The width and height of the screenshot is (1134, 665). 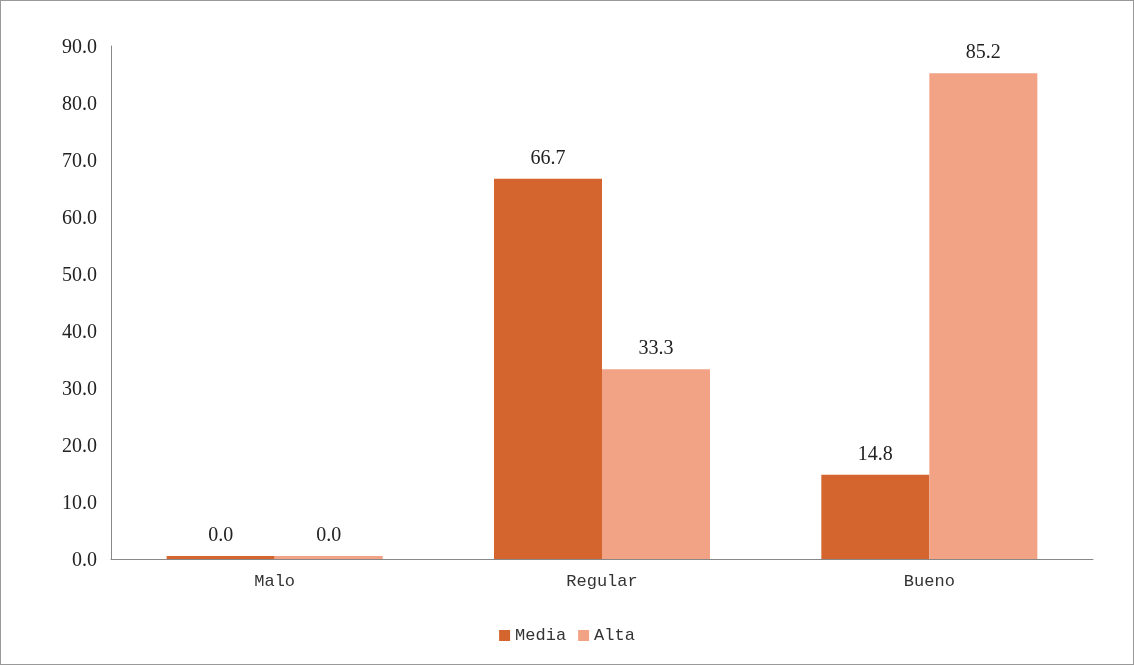 What do you see at coordinates (79, 502) in the screenshot?
I see `y-tick-label: 10.0` at bounding box center [79, 502].